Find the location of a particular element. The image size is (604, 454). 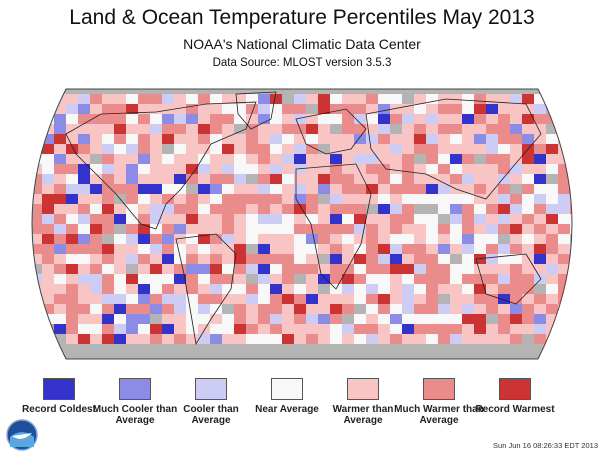

legend-swatch is located at coordinates (287, 389).